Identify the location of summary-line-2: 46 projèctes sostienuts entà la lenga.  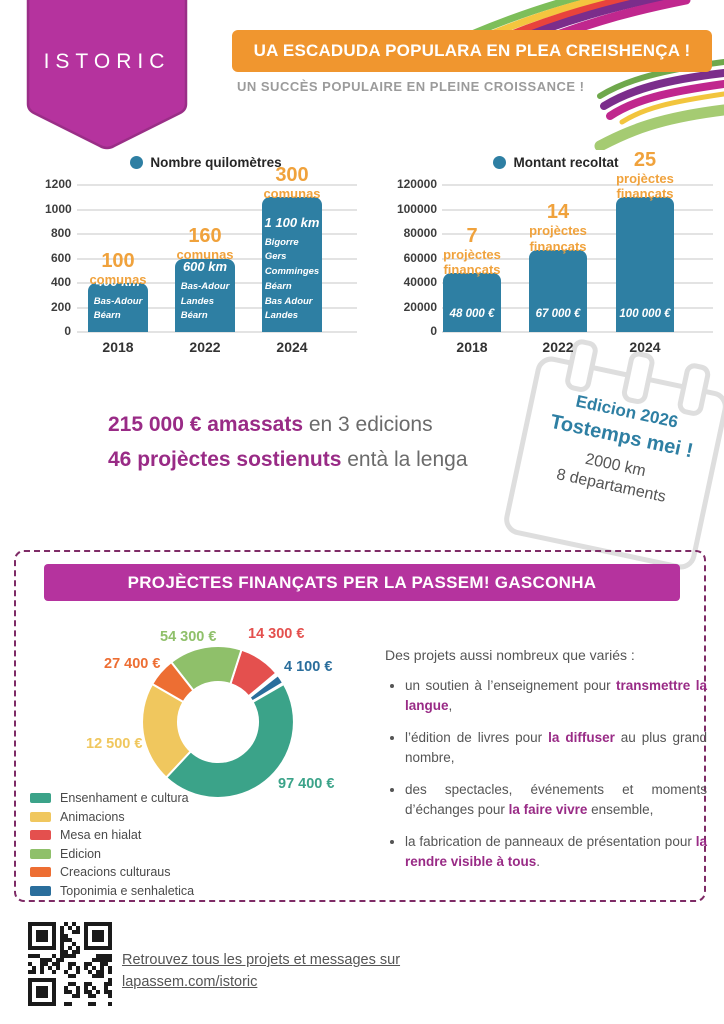
(288, 459).